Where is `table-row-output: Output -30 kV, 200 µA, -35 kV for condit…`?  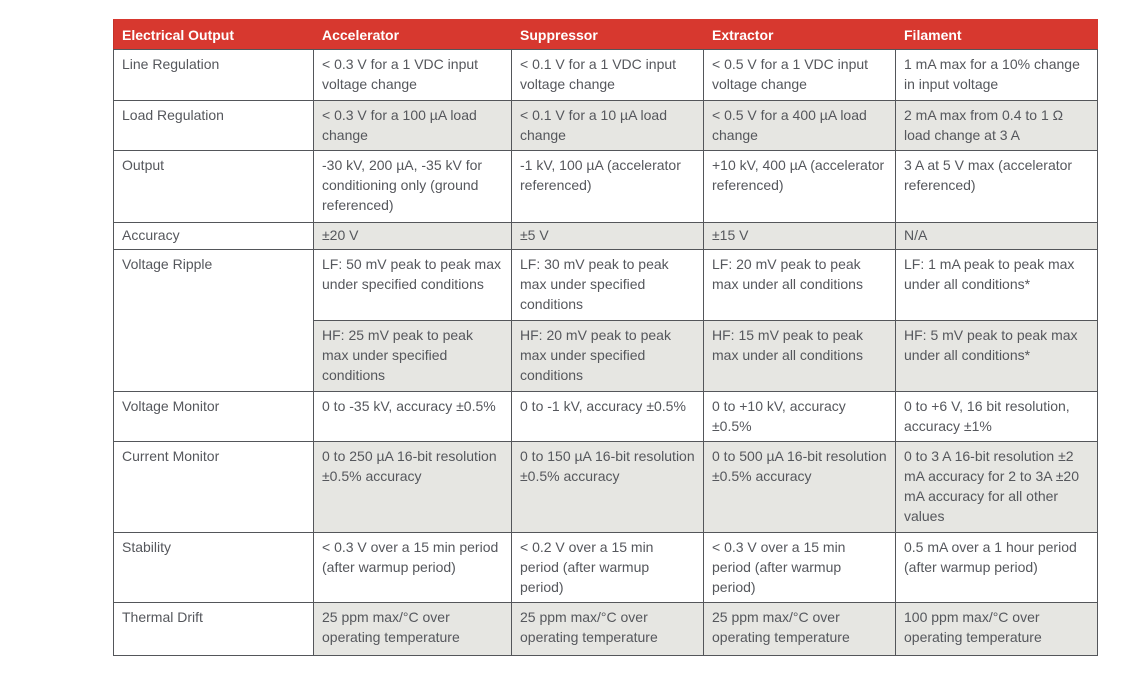
table-row-output: Output -30 kV, 200 µA, -35 kV for condit… is located at coordinates (605, 186).